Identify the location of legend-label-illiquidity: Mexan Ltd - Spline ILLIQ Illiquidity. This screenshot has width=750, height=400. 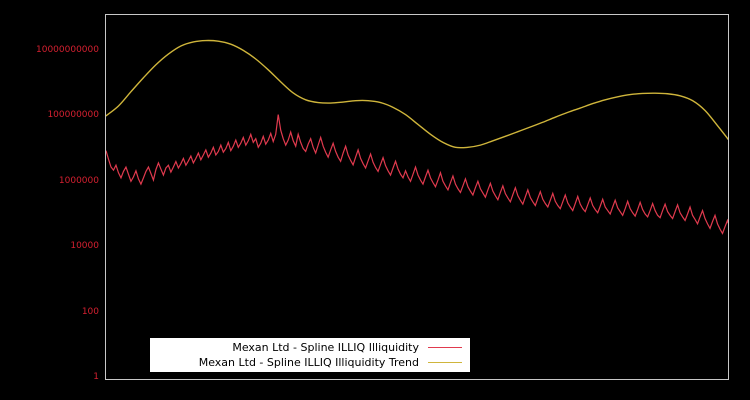
(325, 347).